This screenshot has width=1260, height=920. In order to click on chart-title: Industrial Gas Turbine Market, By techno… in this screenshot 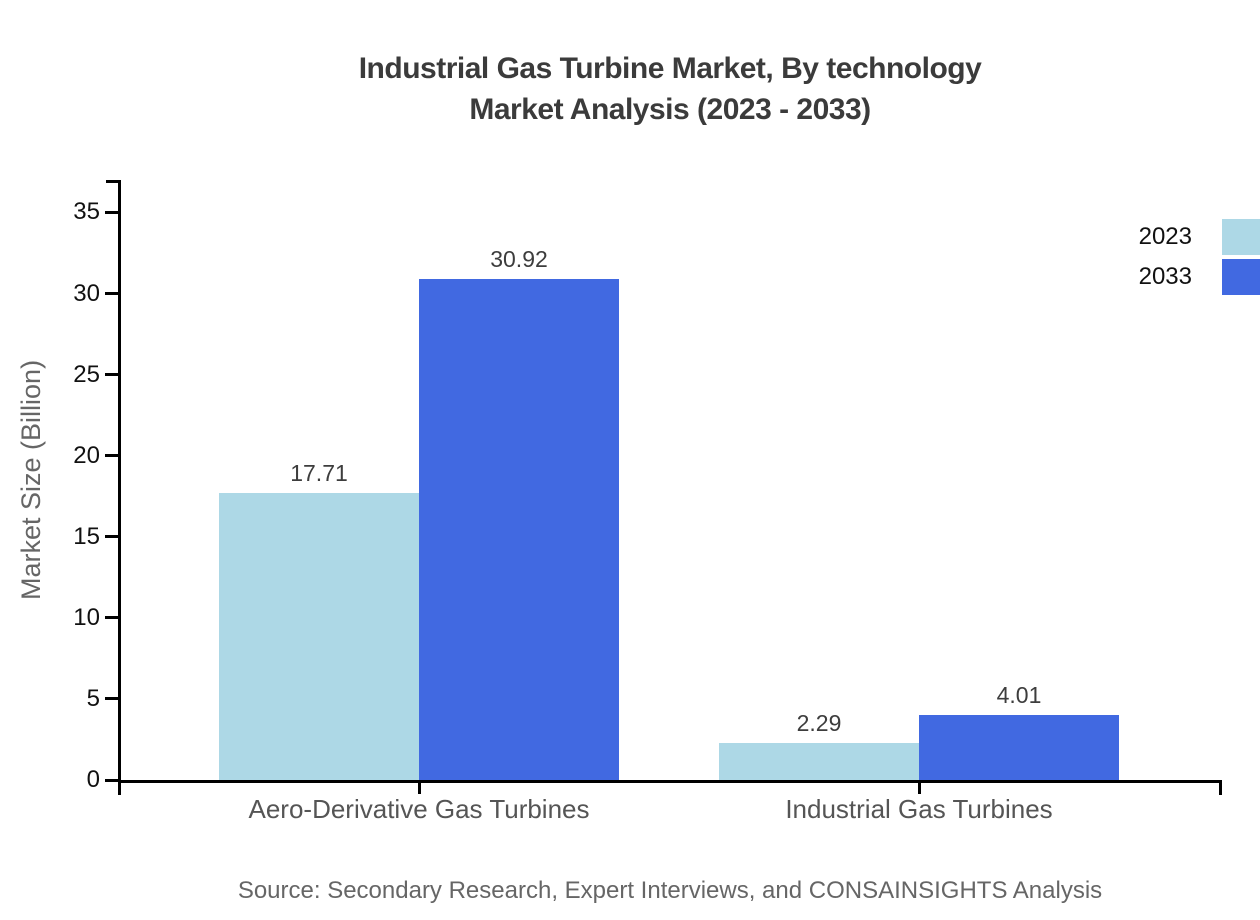, I will do `click(670, 89)`.